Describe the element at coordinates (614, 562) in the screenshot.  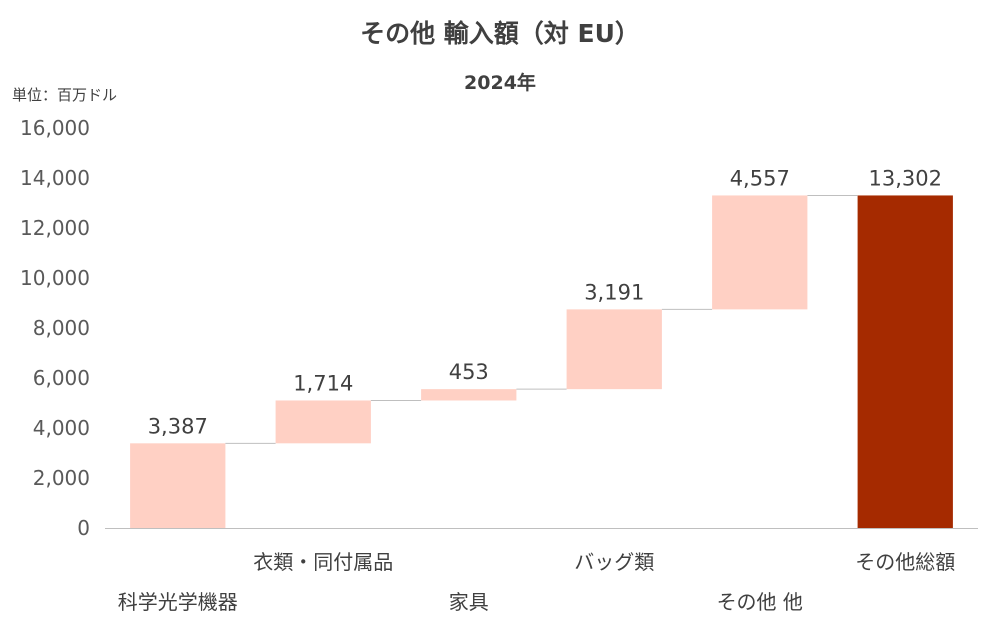
I see `category-label: バッグ類` at that location.